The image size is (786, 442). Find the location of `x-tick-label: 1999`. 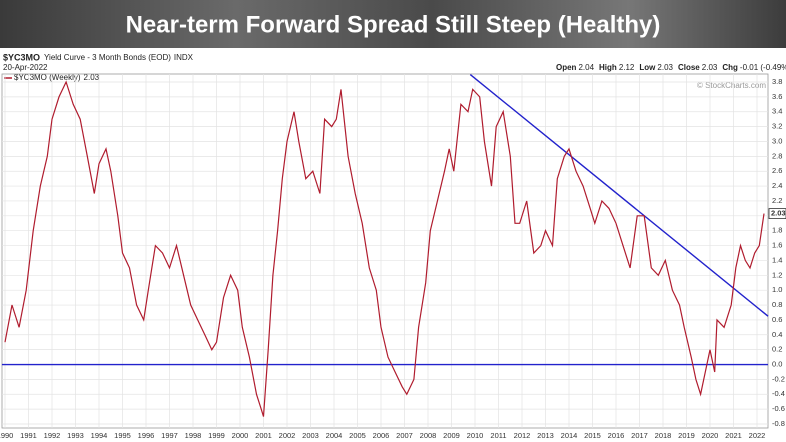

x-tick-label: 1999 is located at coordinates (216, 435).